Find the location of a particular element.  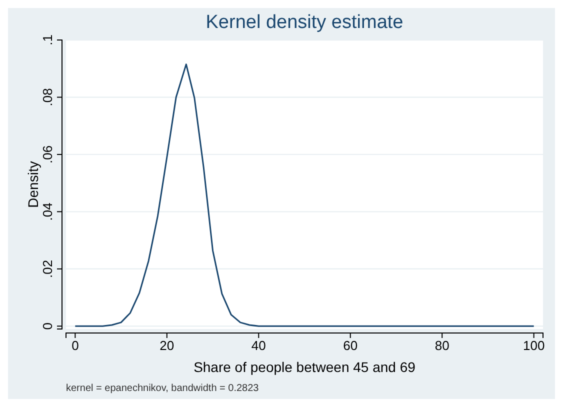

y-tick-label: .1 is located at coordinates (47, 40).